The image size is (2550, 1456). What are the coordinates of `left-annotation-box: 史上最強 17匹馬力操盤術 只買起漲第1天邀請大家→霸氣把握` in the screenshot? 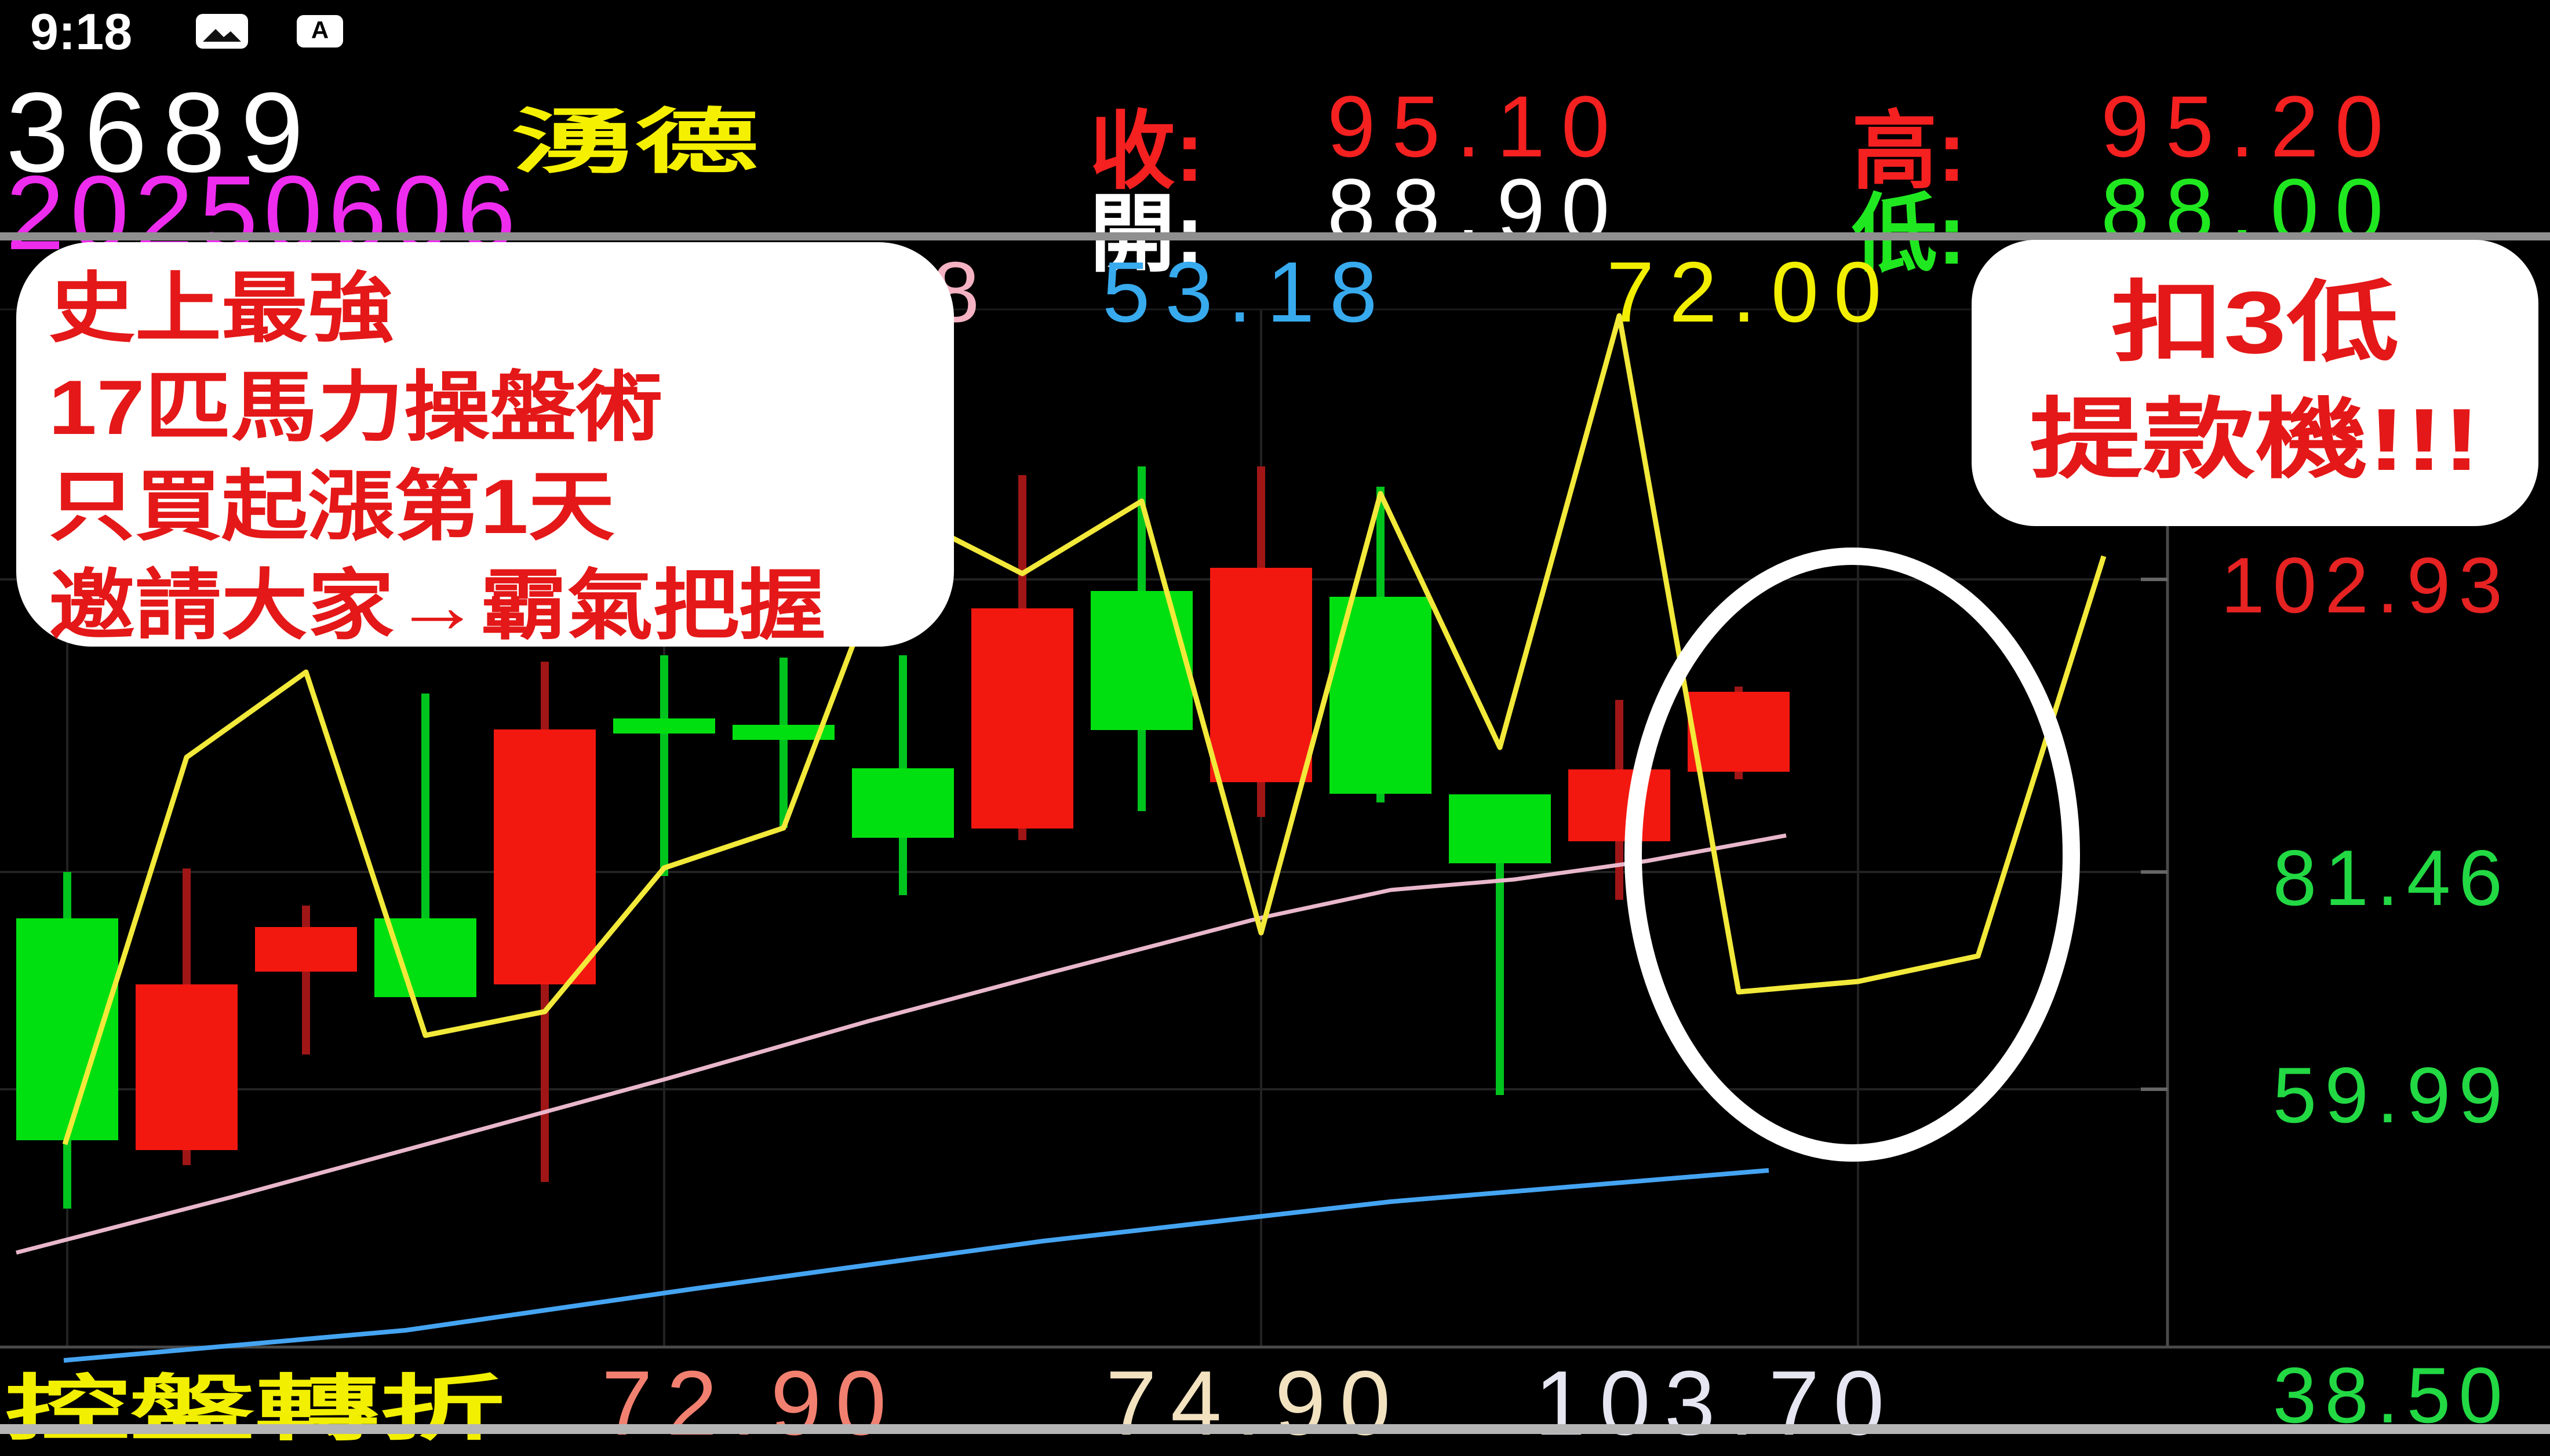 It's located at (485, 446).